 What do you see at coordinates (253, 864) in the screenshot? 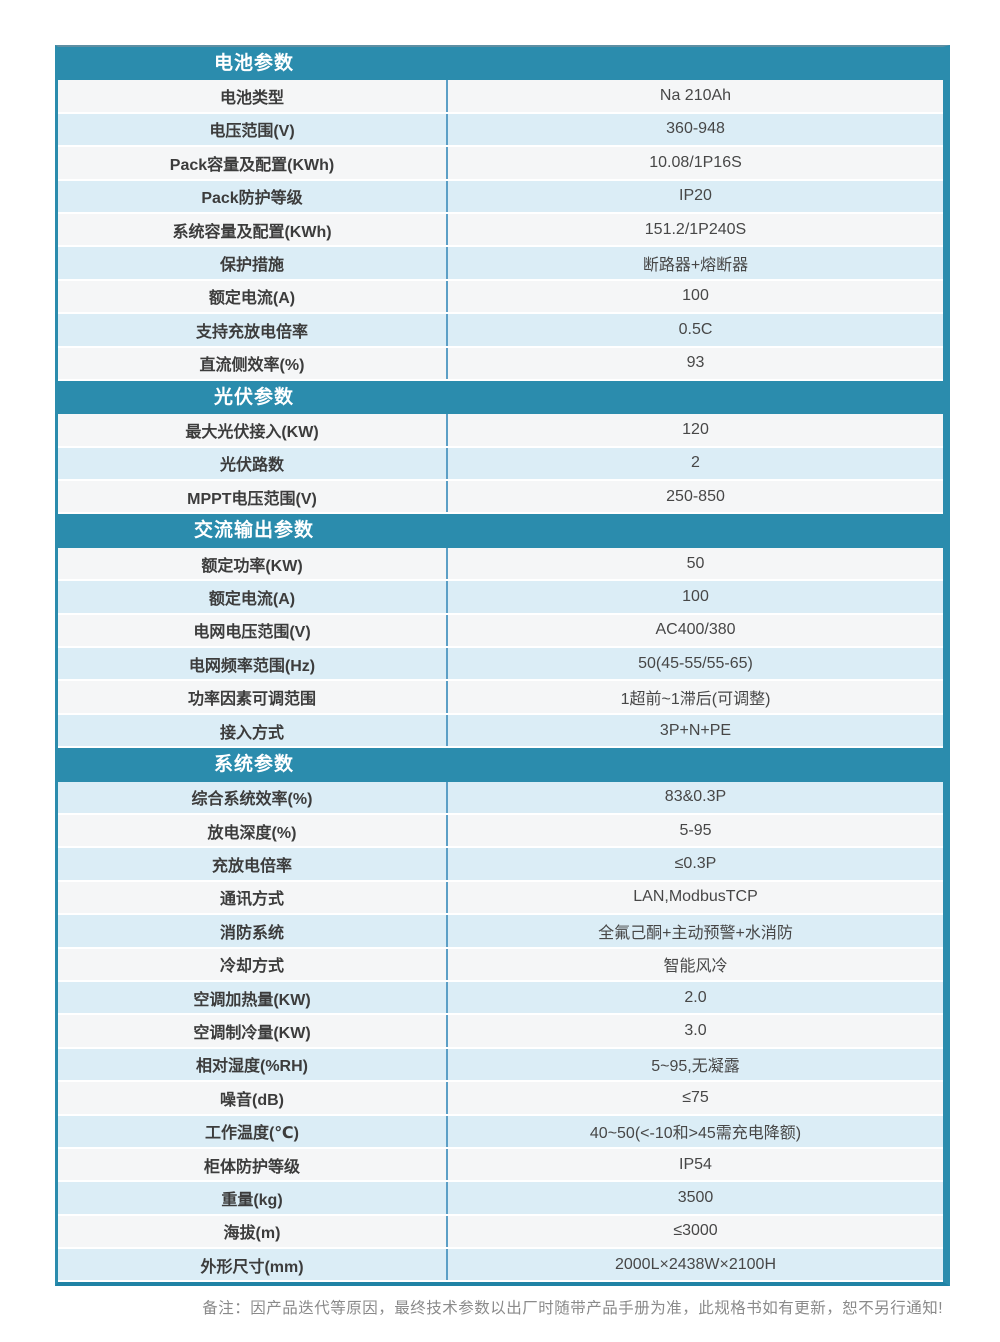
I see `spec-label: 充放电倍率` at bounding box center [253, 864].